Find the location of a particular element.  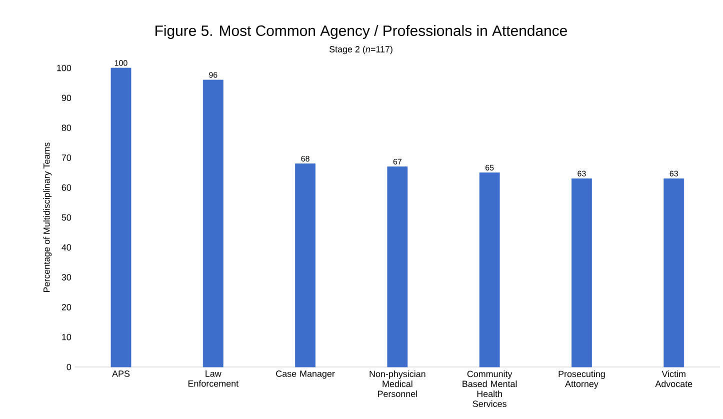

chart-subtitle: Stage 2 (n=117) is located at coordinates (360, 50).